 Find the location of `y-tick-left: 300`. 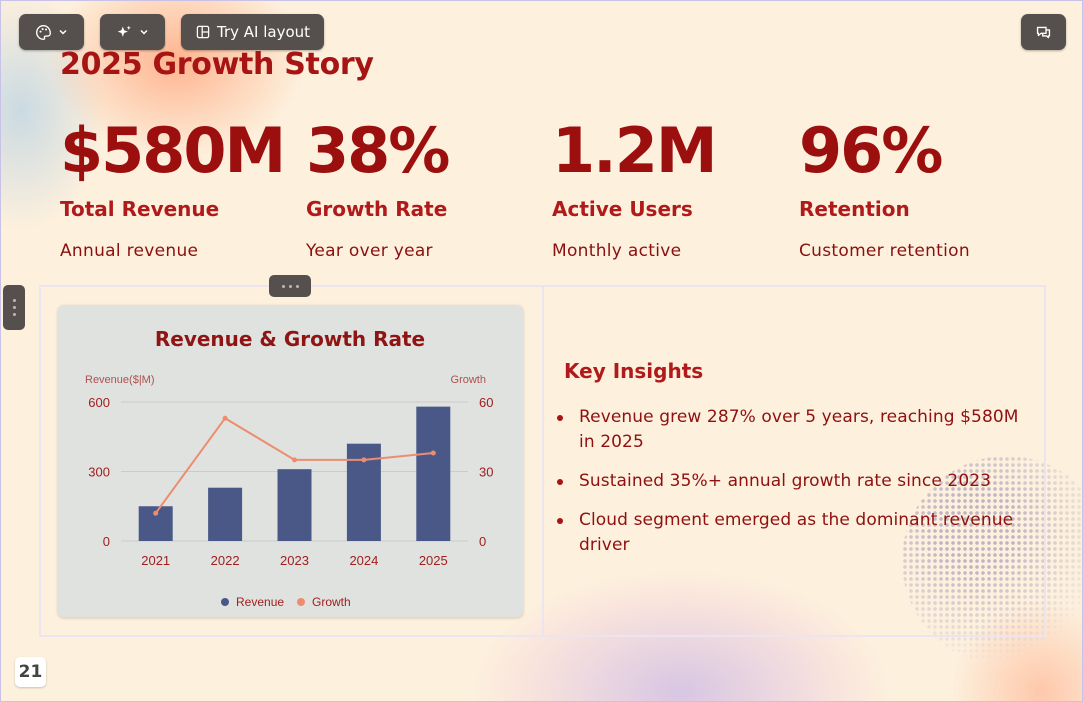

y-tick-left: 300 is located at coordinates (99, 472).